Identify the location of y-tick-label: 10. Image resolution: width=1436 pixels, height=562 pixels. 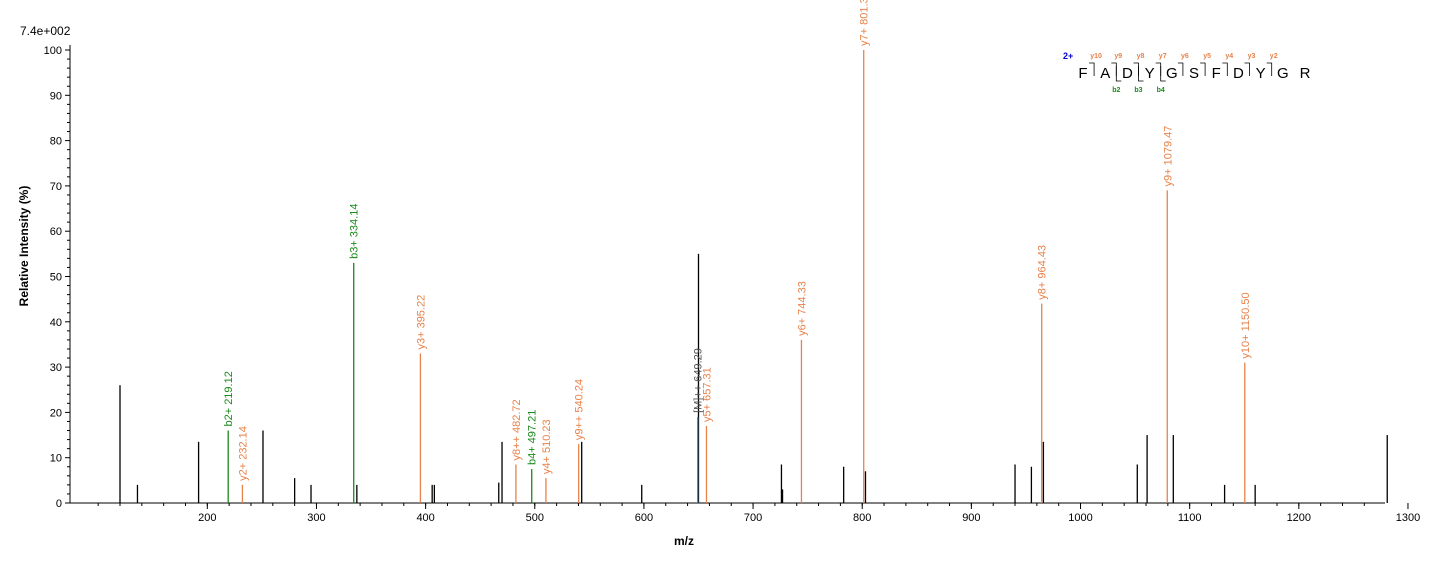
(56, 459).